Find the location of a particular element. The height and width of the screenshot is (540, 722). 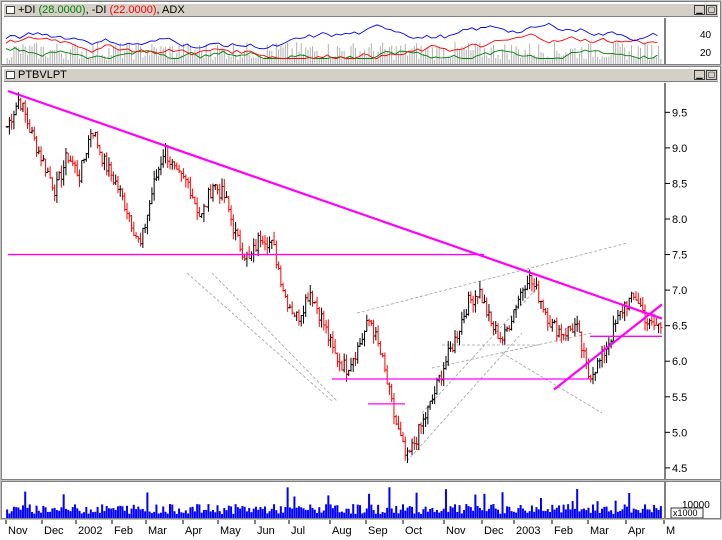

x-tick-label: 2002 is located at coordinates (90, 531).